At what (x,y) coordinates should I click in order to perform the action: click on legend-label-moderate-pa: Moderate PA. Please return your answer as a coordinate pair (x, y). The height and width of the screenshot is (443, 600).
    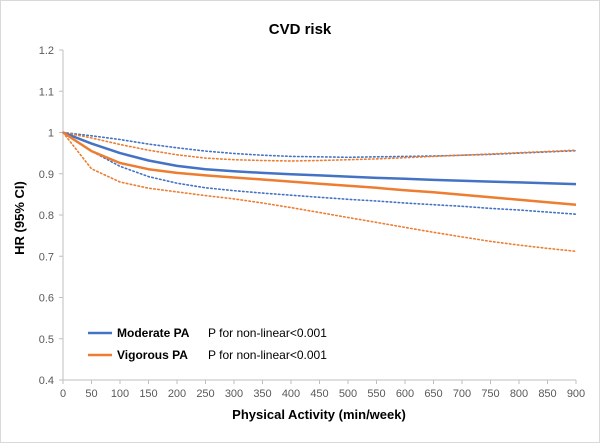
    Looking at the image, I should click on (153, 333).